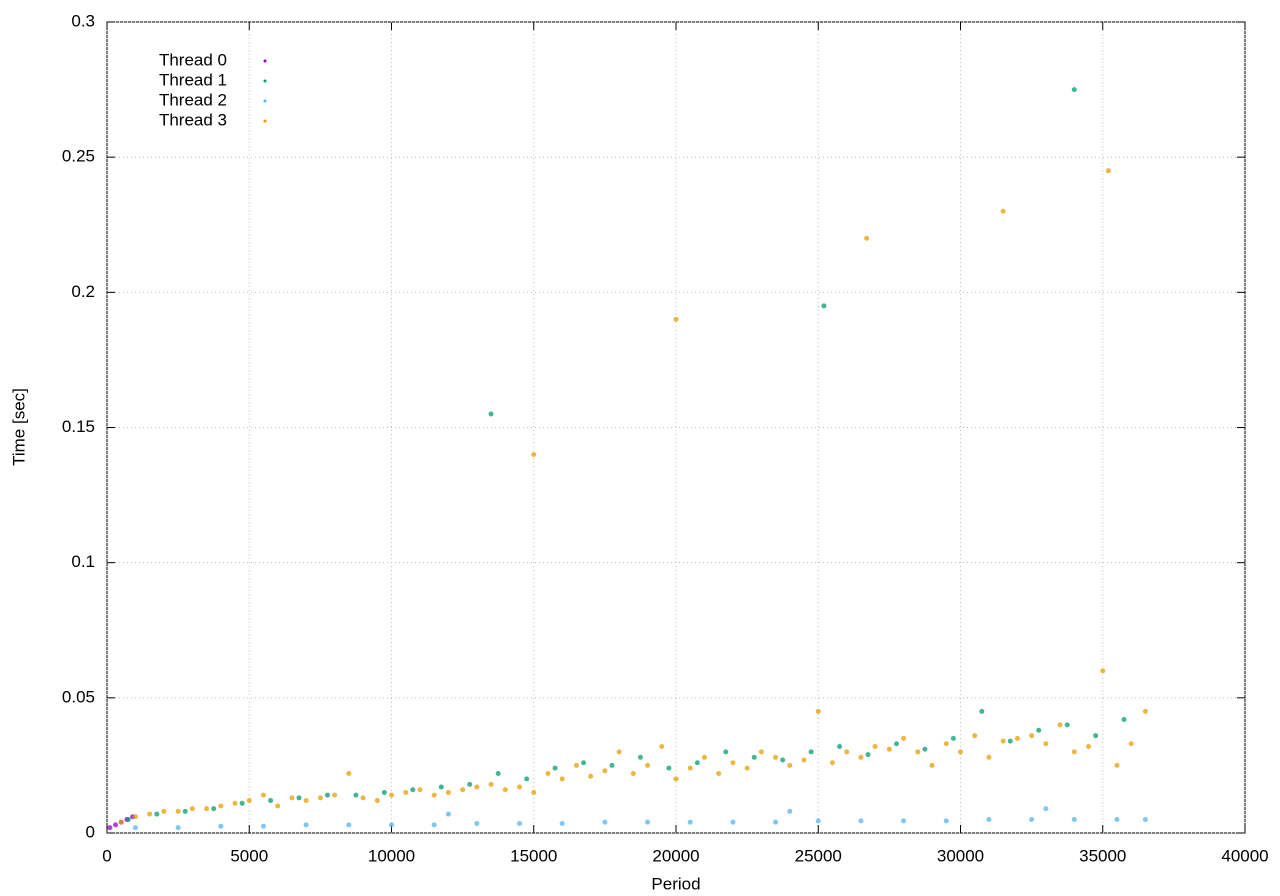 This screenshot has height=896, width=1280. What do you see at coordinates (78, 156) in the screenshot?
I see `y-tick-label: 0.25` at bounding box center [78, 156].